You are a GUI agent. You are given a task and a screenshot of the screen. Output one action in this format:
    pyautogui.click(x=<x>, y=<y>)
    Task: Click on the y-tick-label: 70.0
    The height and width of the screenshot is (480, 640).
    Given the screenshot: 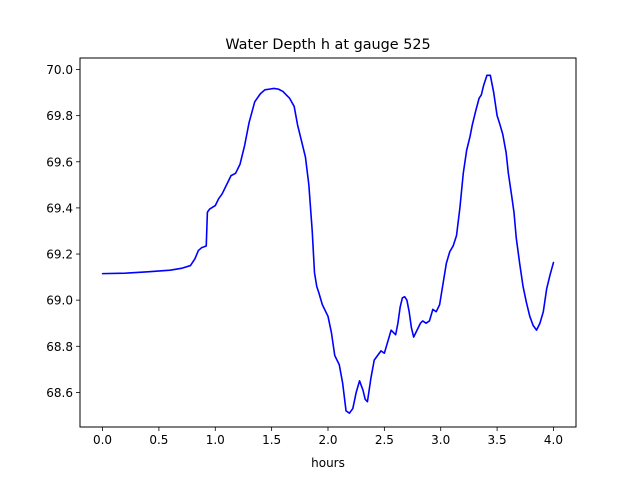 What is the action you would take?
    pyautogui.click(x=59, y=70)
    